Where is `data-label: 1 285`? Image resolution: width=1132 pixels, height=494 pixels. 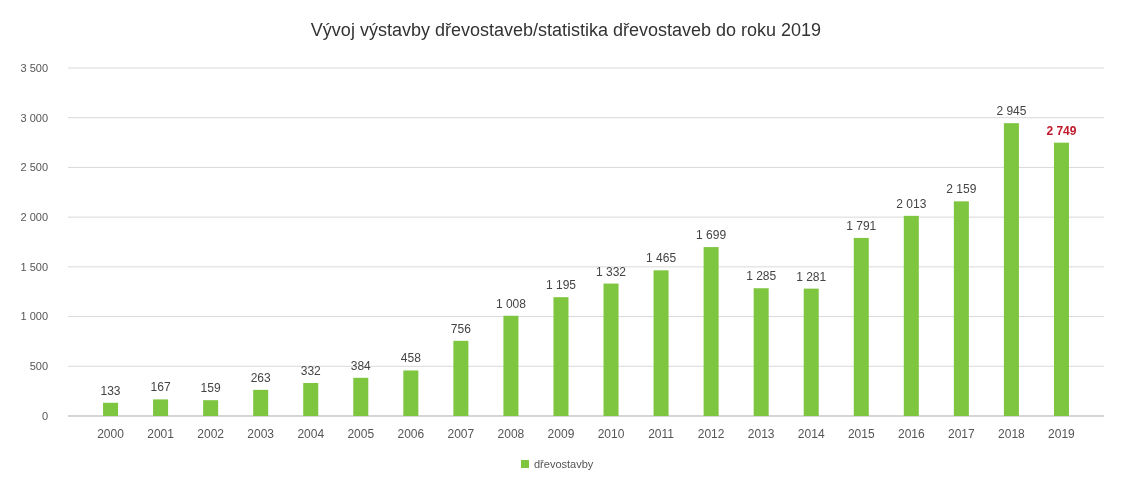
data-label: 1 285 is located at coordinates (761, 276).